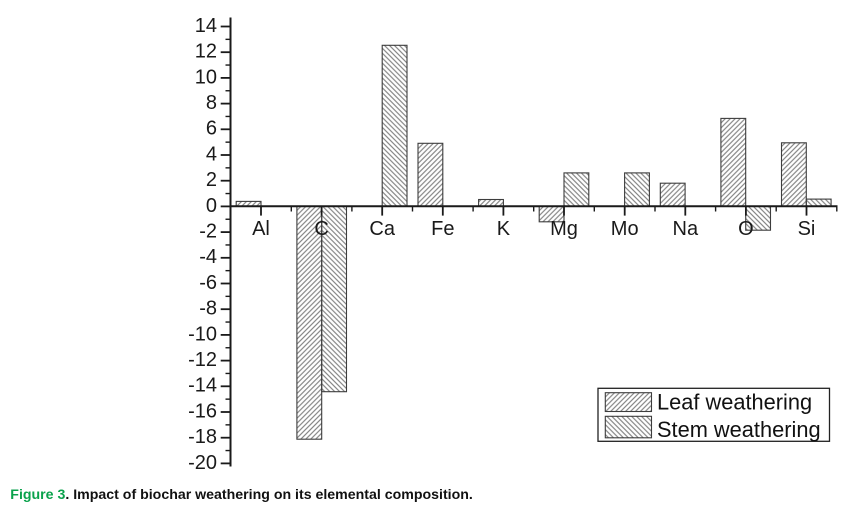 The width and height of the screenshot is (865, 512). Describe the element at coordinates (202, 360) in the screenshot. I see `svg-text: -12` at that location.